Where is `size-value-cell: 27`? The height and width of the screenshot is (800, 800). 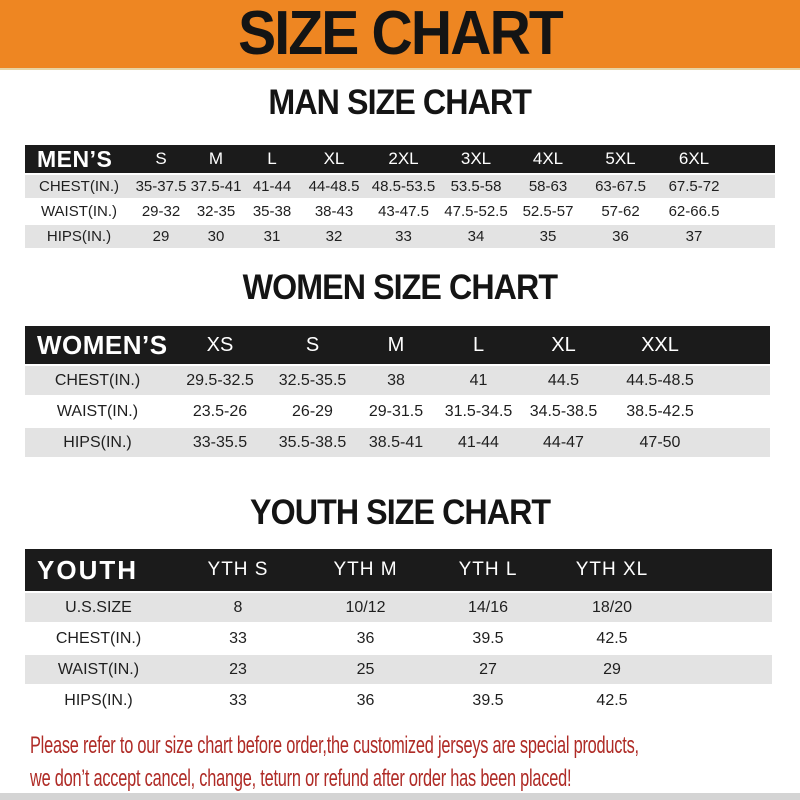
size-value-cell: 27 is located at coordinates (488, 669).